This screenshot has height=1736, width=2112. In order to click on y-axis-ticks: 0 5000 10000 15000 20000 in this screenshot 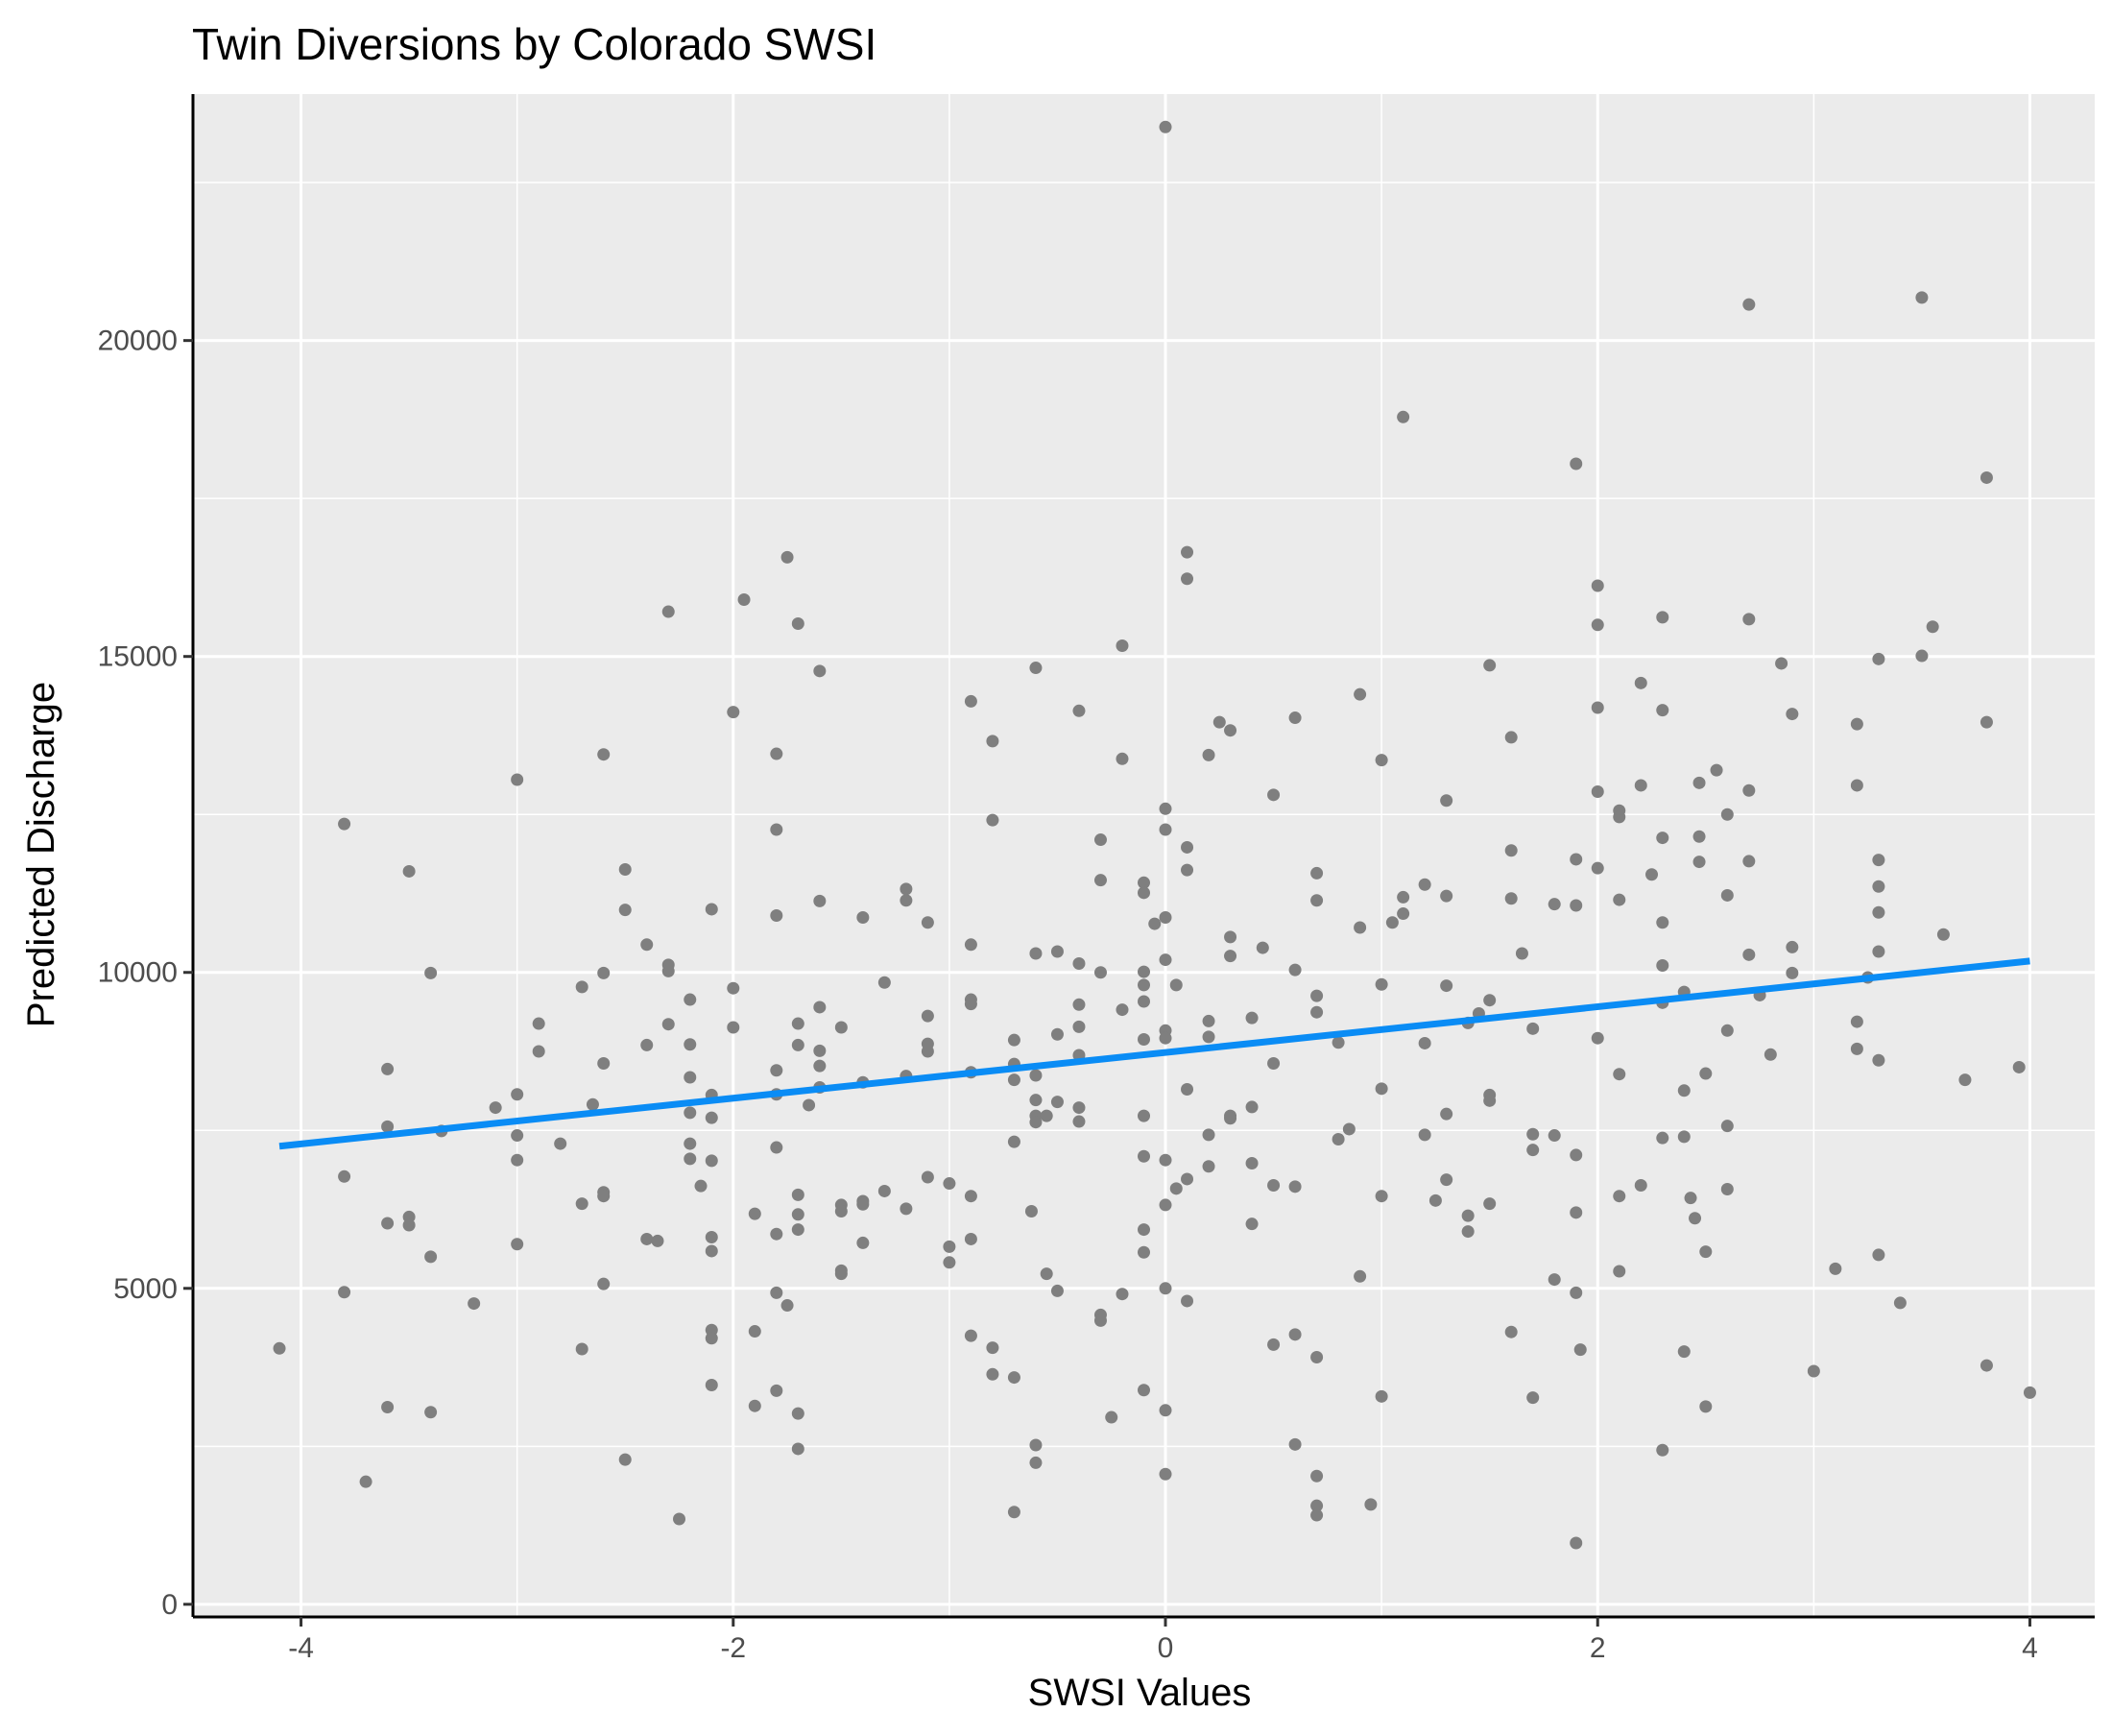, I will do `click(145, 973)`.